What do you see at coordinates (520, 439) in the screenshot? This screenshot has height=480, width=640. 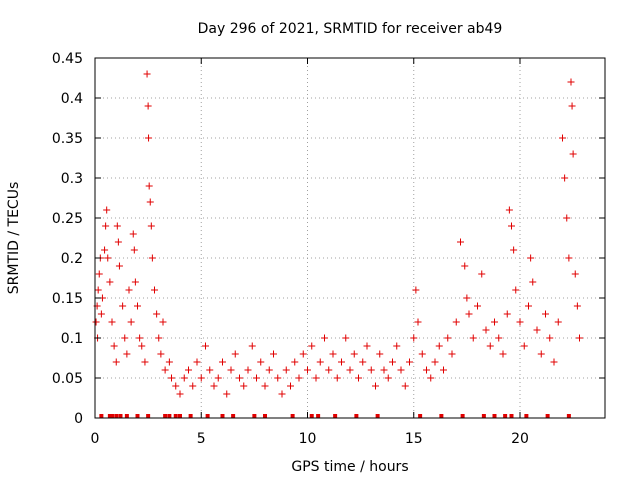 I see `x-tick-label: 20` at bounding box center [520, 439].